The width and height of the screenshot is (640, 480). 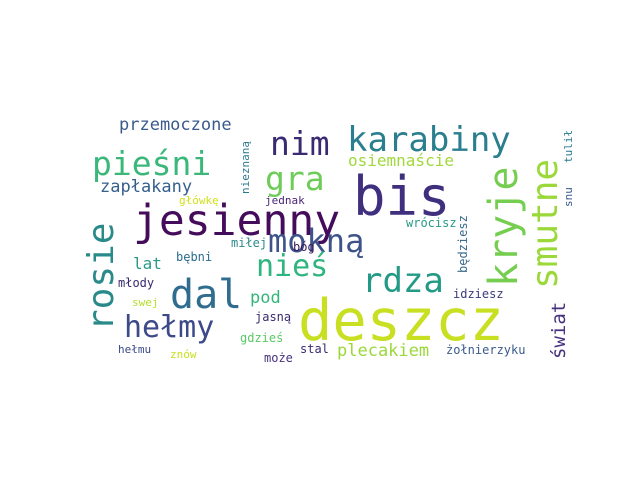 I want to click on word-nim: nim, so click(x=300, y=143).